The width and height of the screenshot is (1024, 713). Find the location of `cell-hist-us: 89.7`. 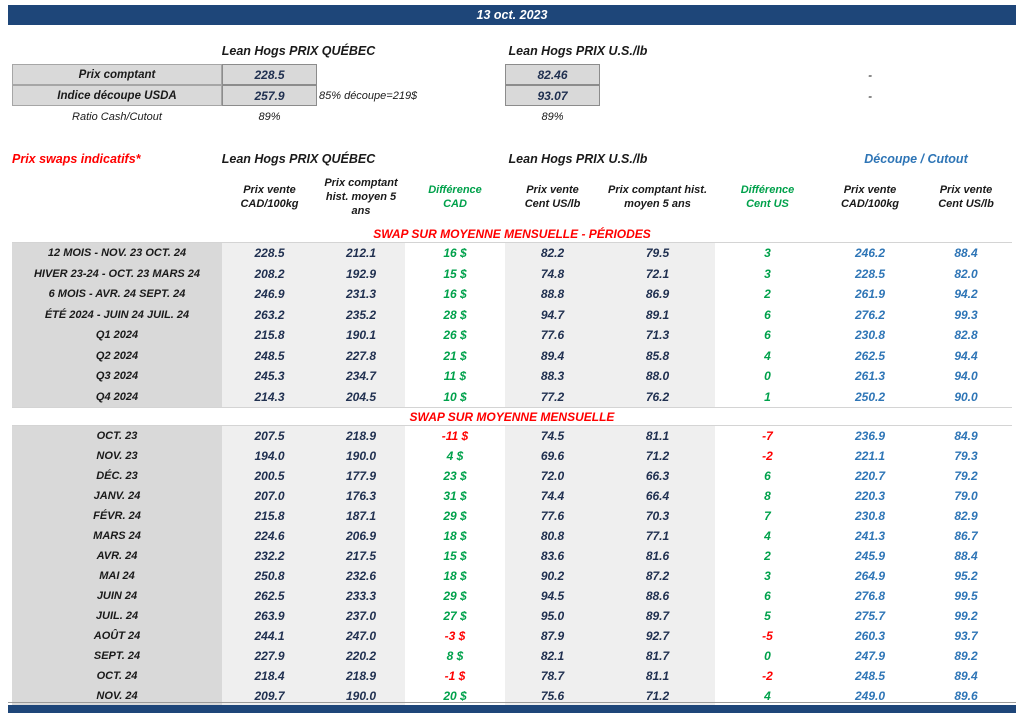

cell-hist-us: 89.7 is located at coordinates (657, 616).